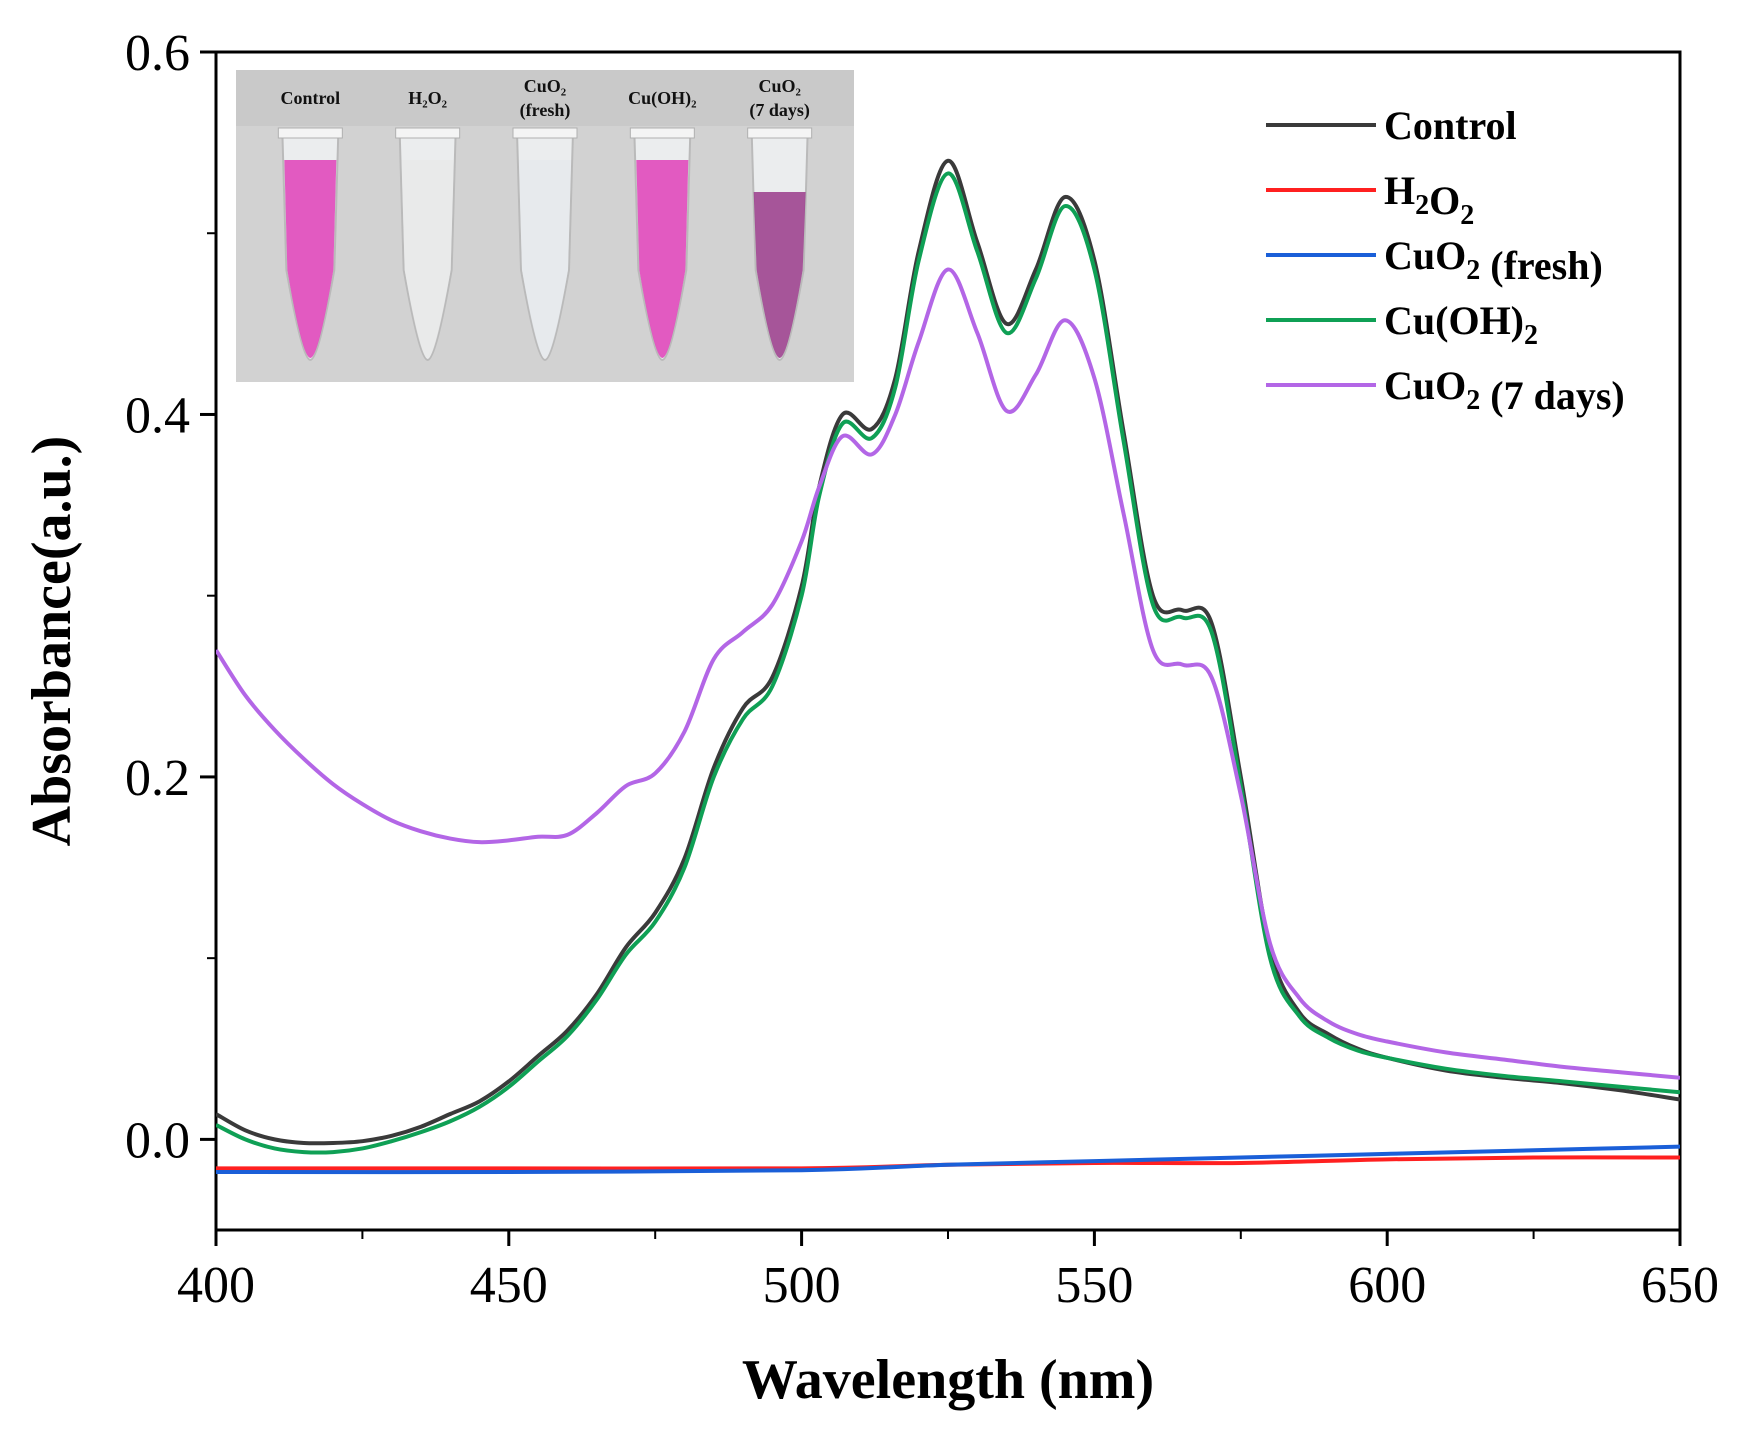 This screenshot has height=1443, width=1741. I want to click on y-tick-label: 0.4, so click(157, 415).